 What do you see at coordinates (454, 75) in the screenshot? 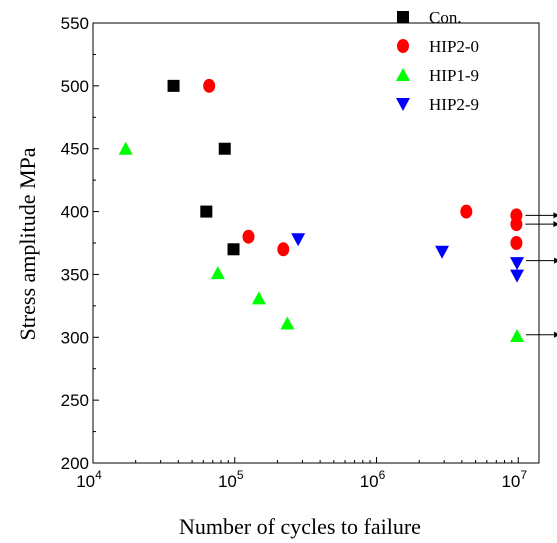
I see `legend-label: HIP1-9` at bounding box center [454, 75].